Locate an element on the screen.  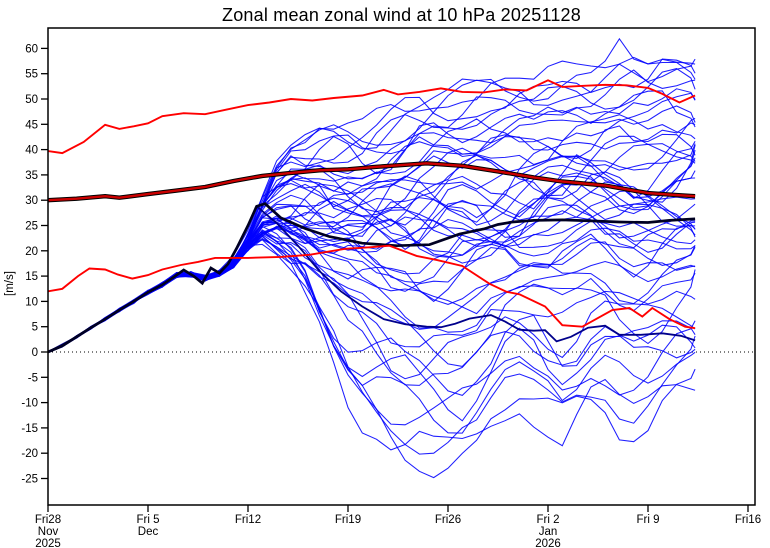
y-axis-tick-label: -20 is located at coordinates (29, 454).